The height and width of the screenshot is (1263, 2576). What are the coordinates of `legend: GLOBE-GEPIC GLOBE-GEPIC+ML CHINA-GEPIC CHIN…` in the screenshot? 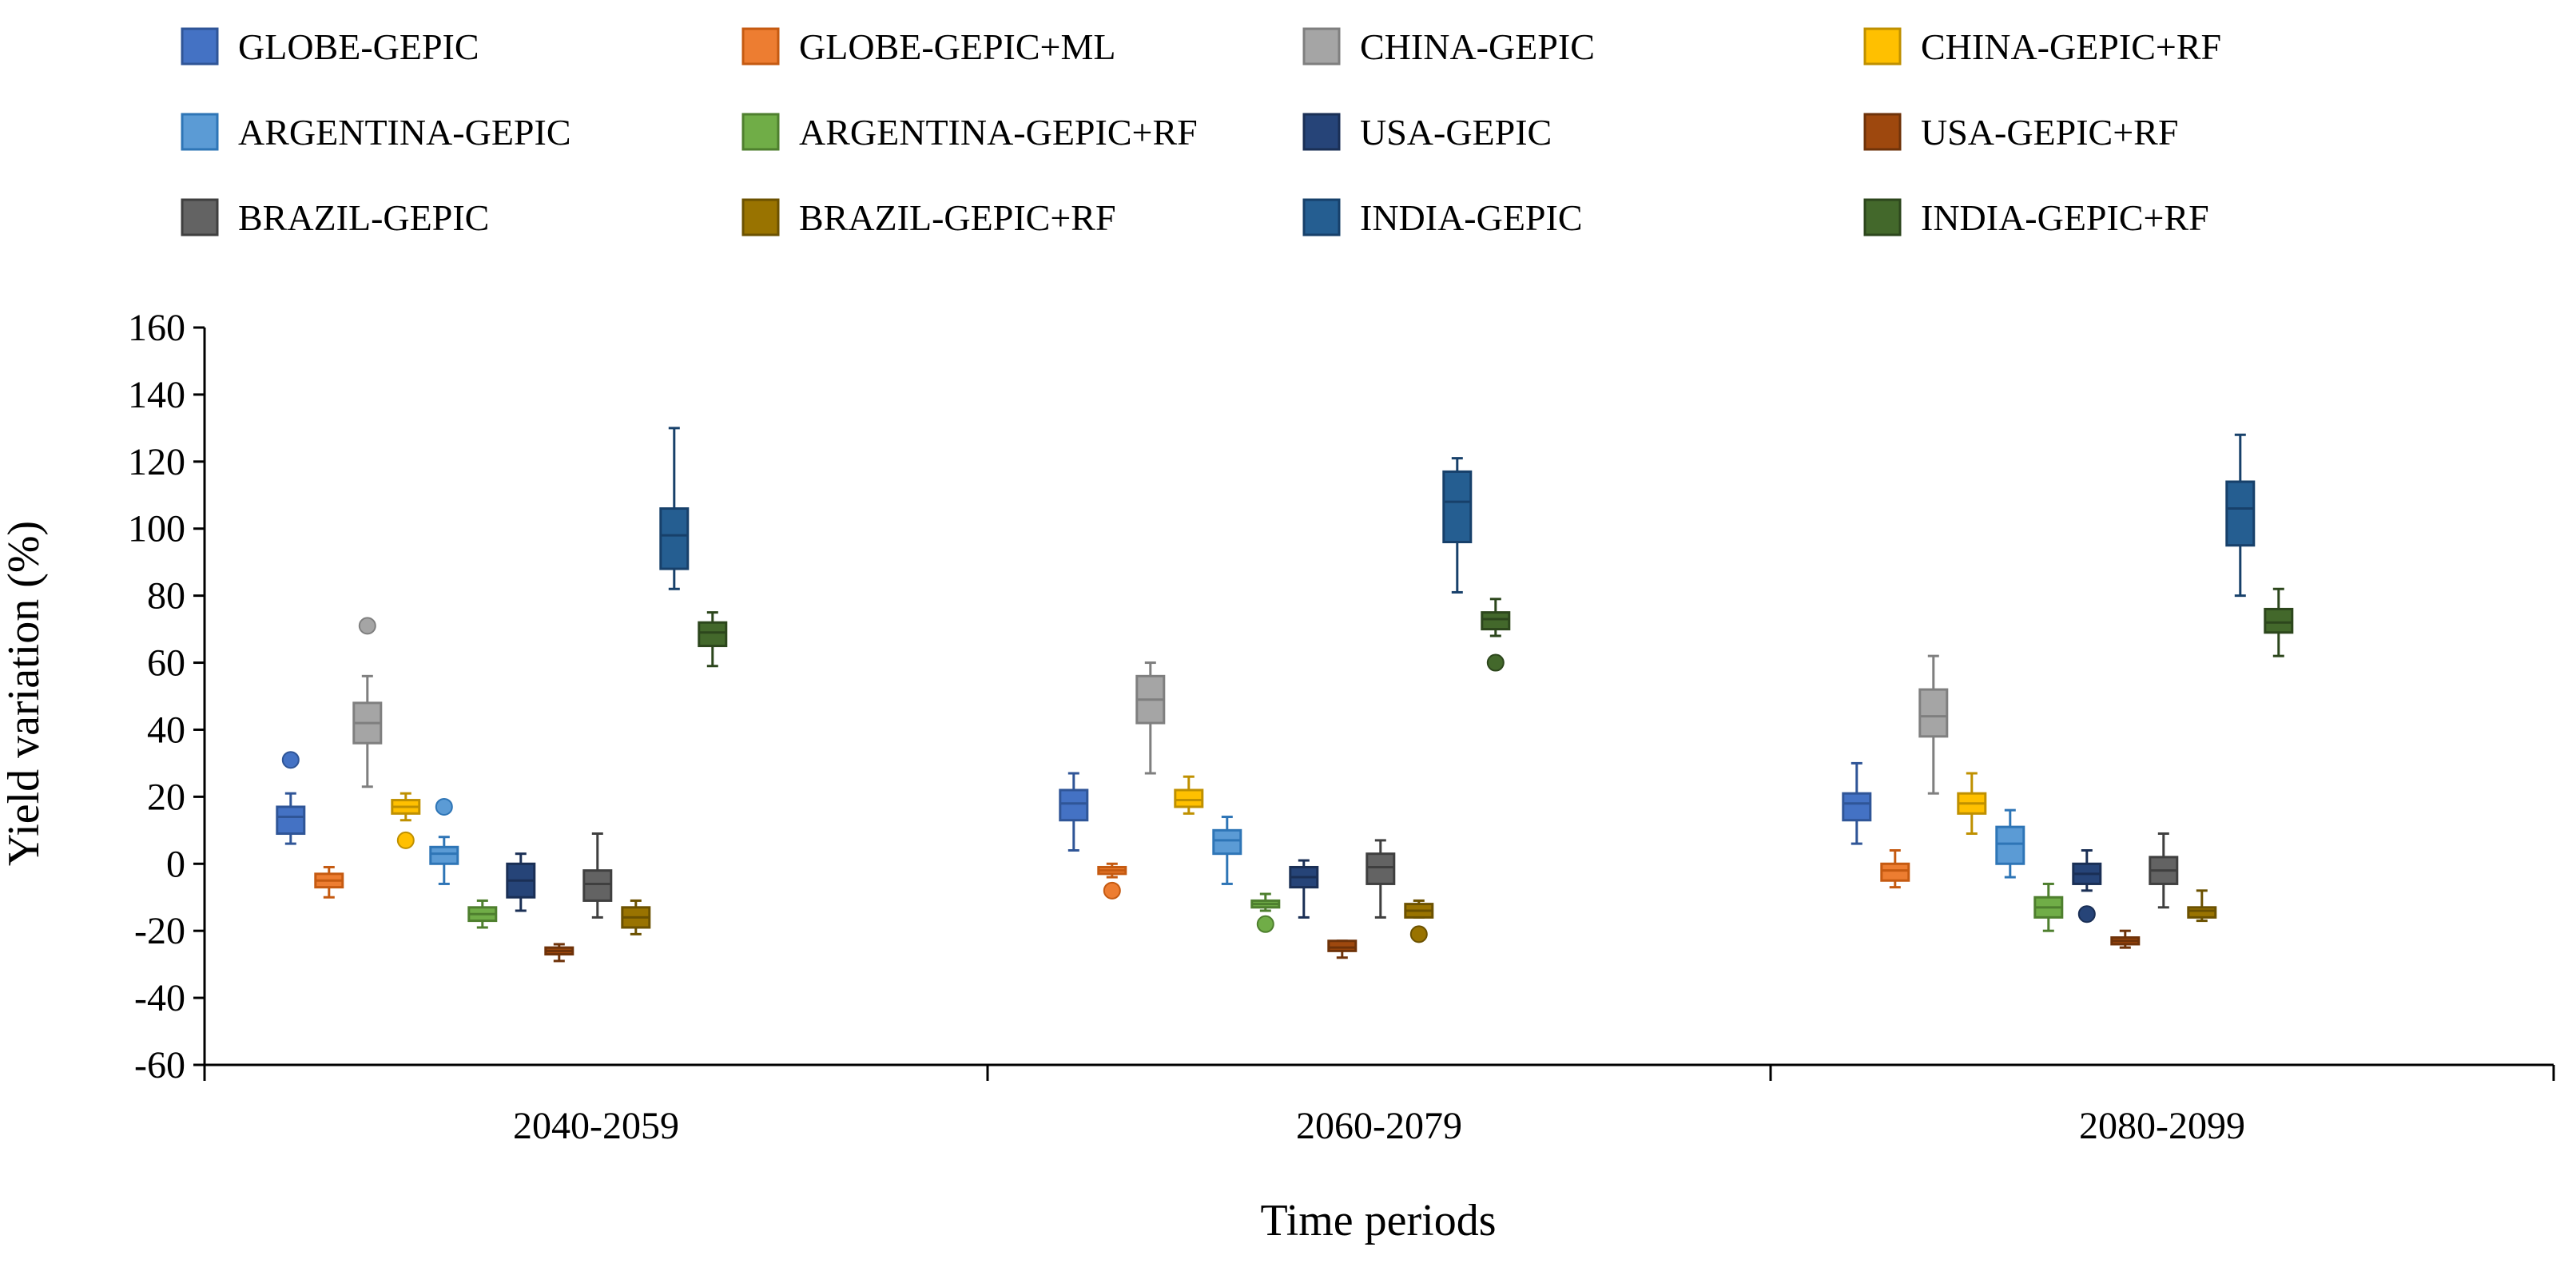 It's located at (1201, 132).